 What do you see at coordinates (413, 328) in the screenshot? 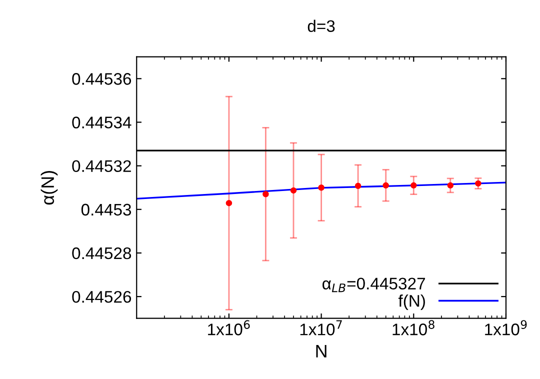
I see `x-tick-label: 1x10$^{8}$` at bounding box center [413, 328].